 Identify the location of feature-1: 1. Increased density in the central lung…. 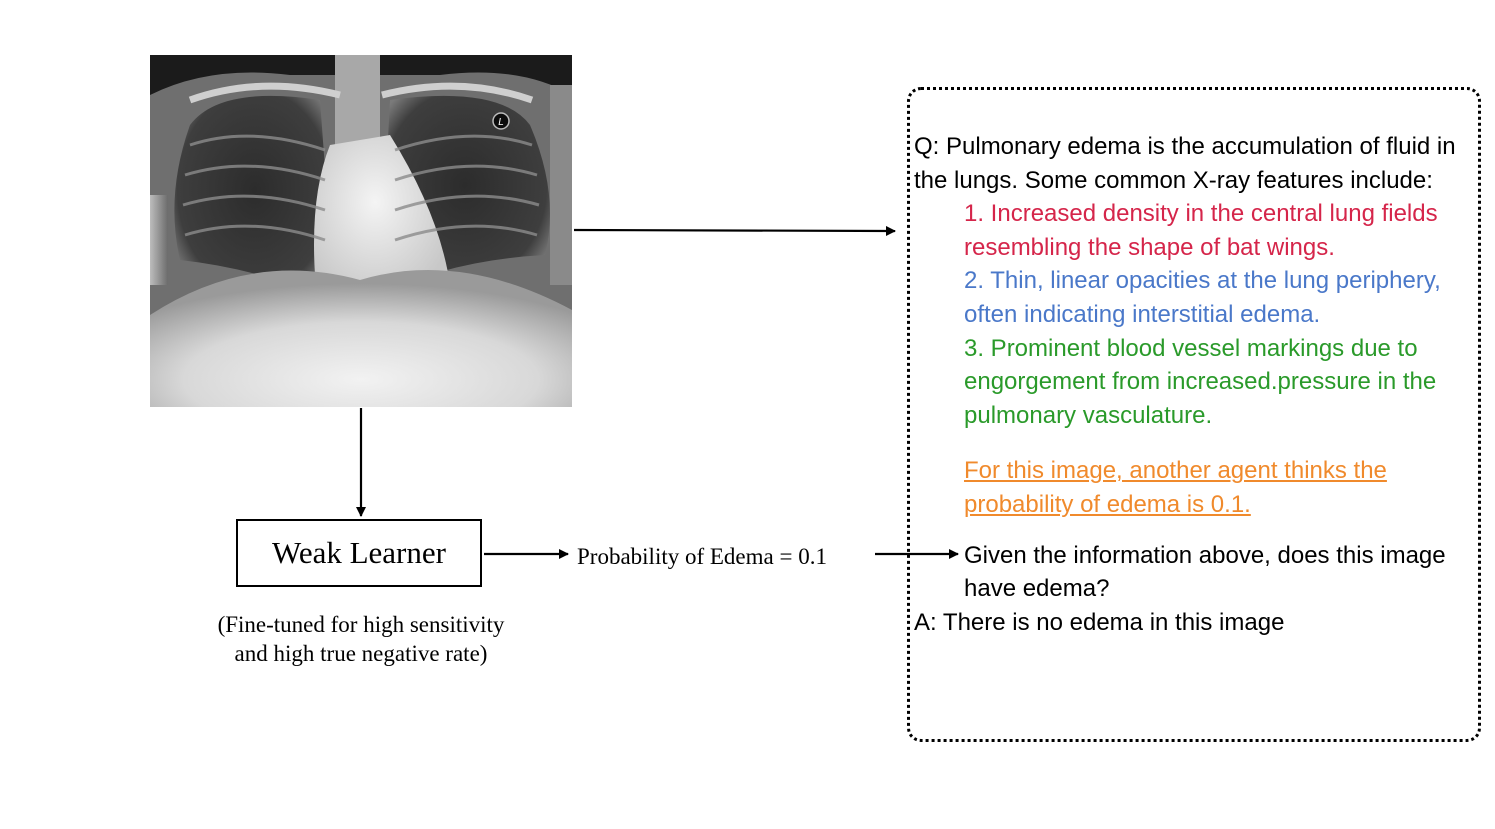
(1201, 230).